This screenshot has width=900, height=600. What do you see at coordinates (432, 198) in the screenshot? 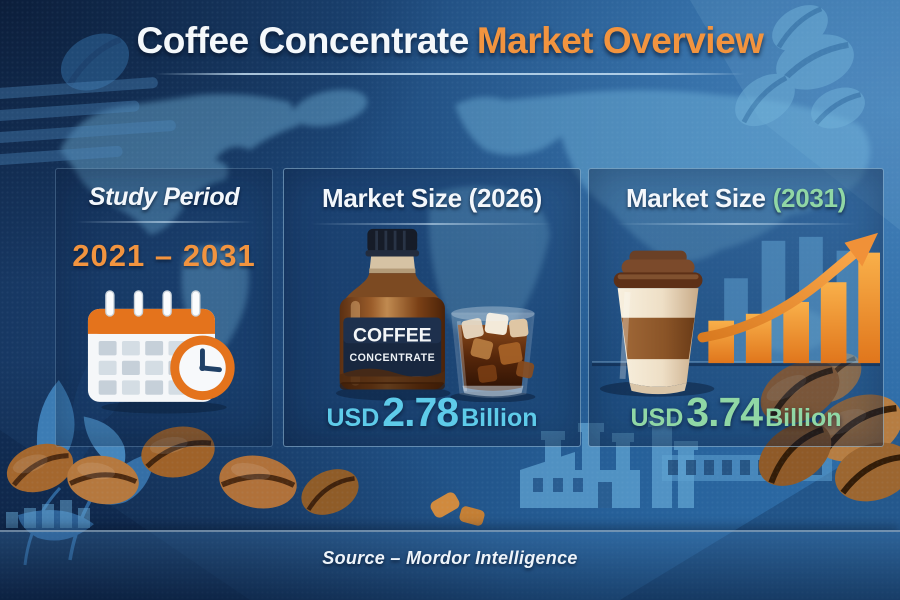
I see `market-size-2026-label: Market Size (2026)` at bounding box center [432, 198].